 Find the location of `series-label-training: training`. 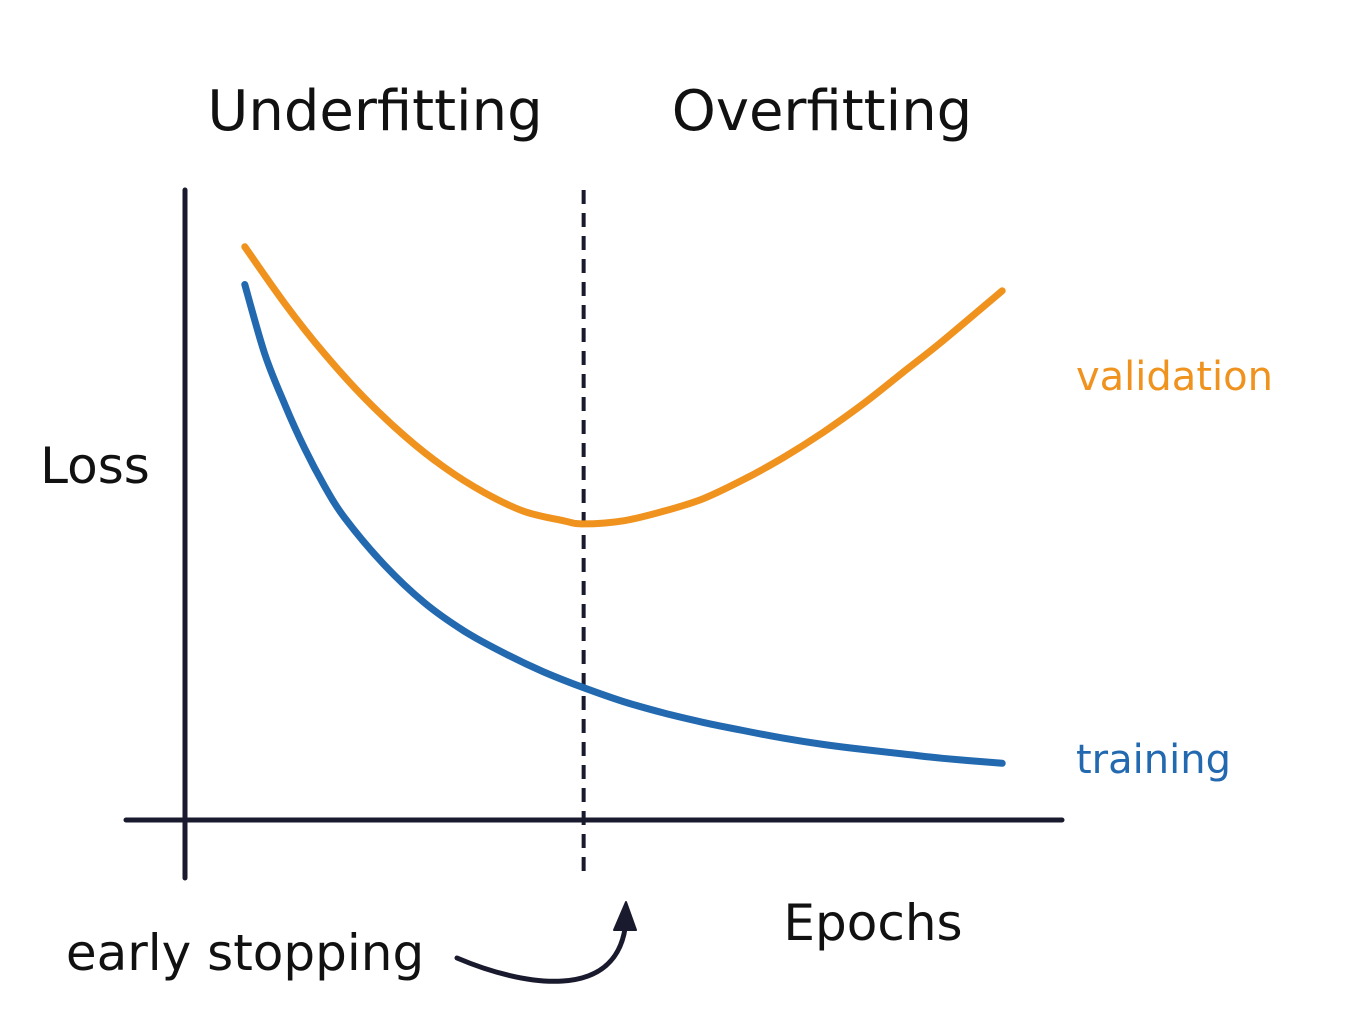

series-label-training: training is located at coordinates (1153, 760).